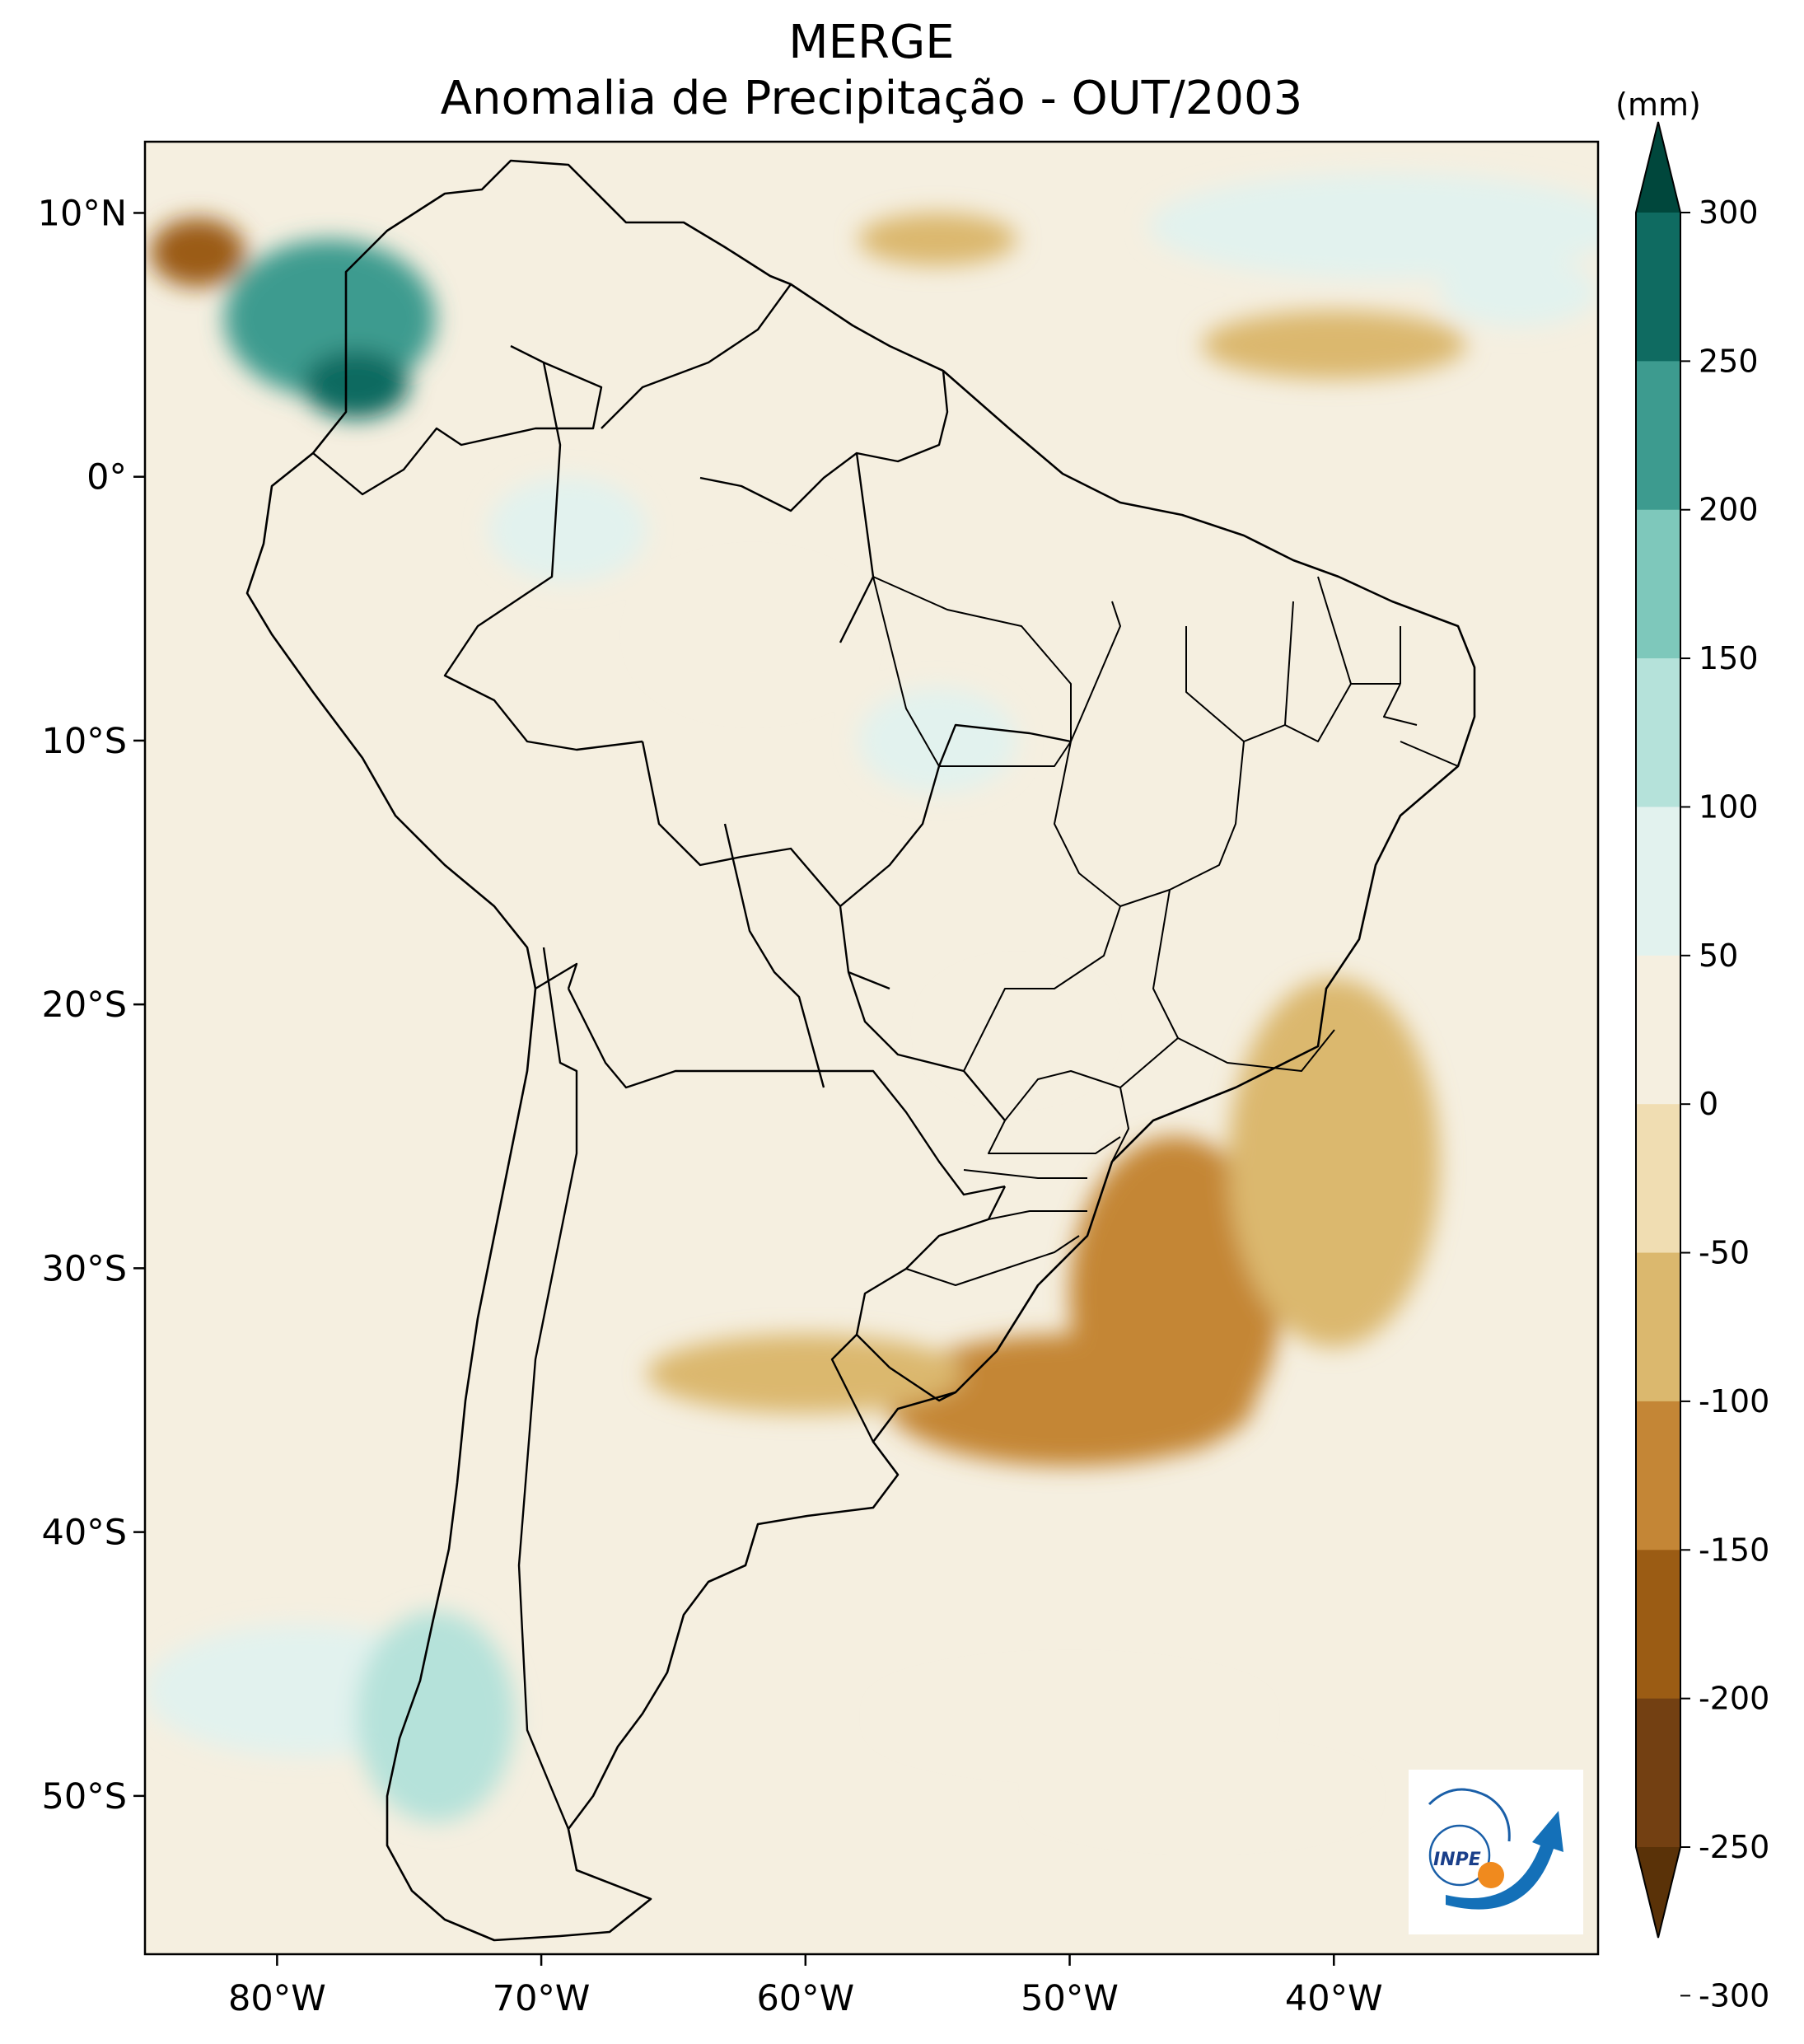 The height and width of the screenshot is (2044, 1804). I want to click on colorbar-tick-label: 200, so click(1729, 510).